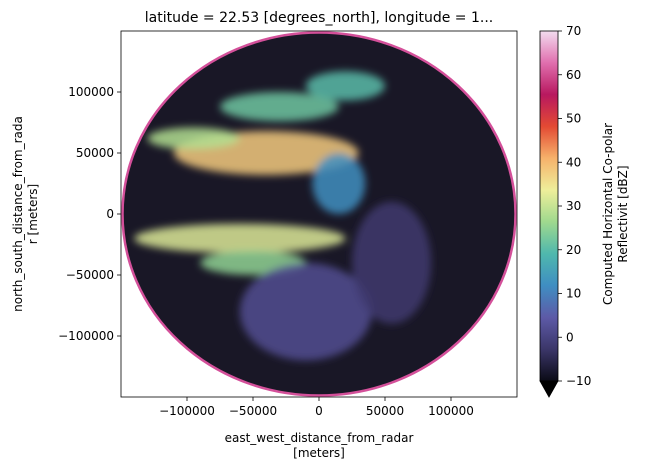 The width and height of the screenshot is (645, 469). What do you see at coordinates (110, 214) in the screenshot?
I see `y-tick-label: 0` at bounding box center [110, 214].